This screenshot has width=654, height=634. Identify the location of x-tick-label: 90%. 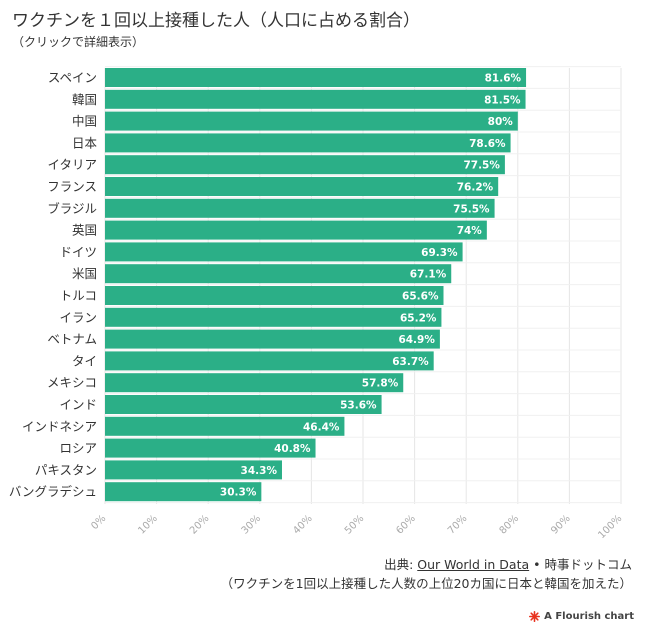
(561, 525).